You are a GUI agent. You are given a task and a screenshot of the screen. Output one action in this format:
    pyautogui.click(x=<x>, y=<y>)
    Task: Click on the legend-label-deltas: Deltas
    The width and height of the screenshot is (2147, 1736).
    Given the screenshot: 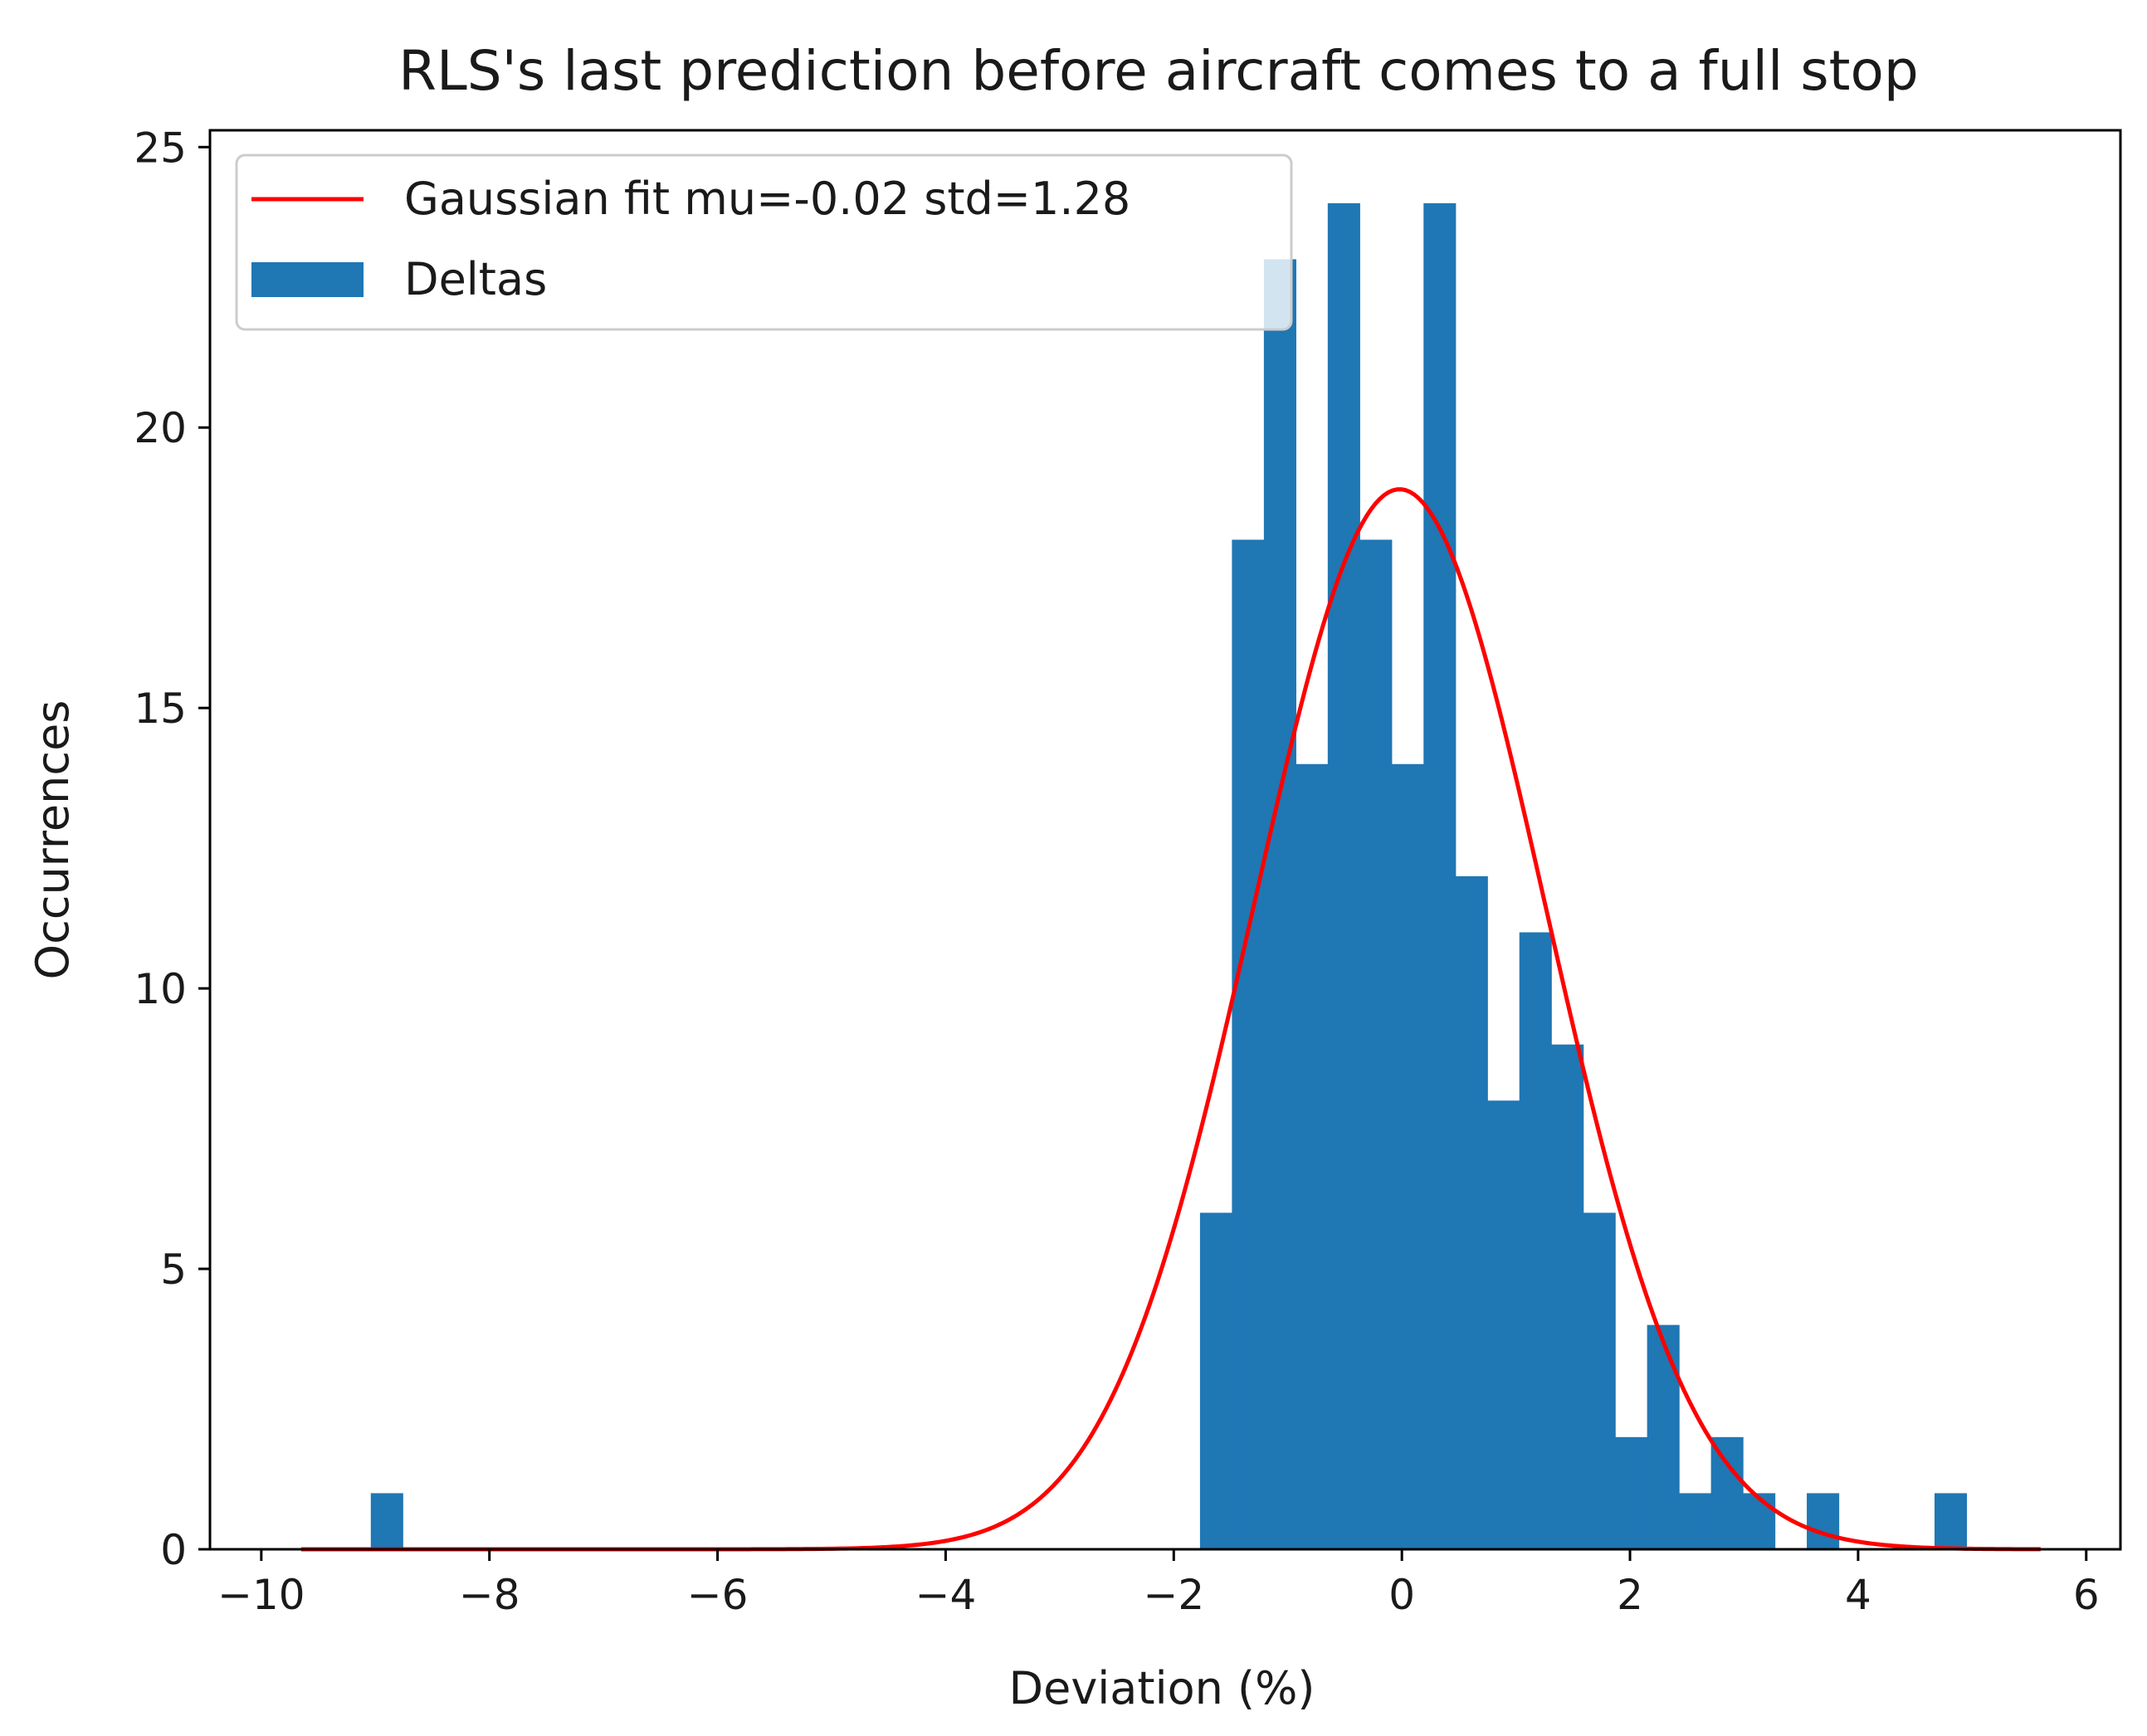 What is the action you would take?
    pyautogui.click(x=475, y=279)
    